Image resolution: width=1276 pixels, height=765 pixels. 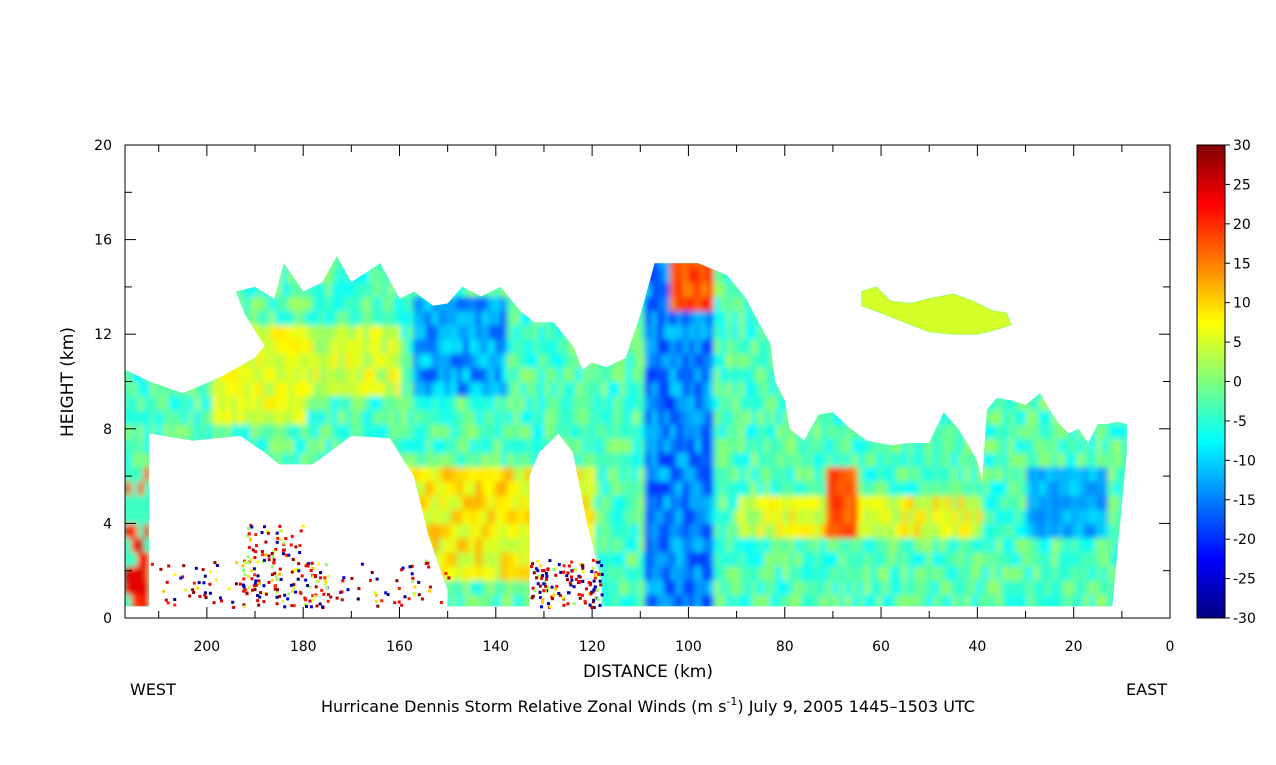 I want to click on y-tick-label: 0, so click(x=107, y=619).